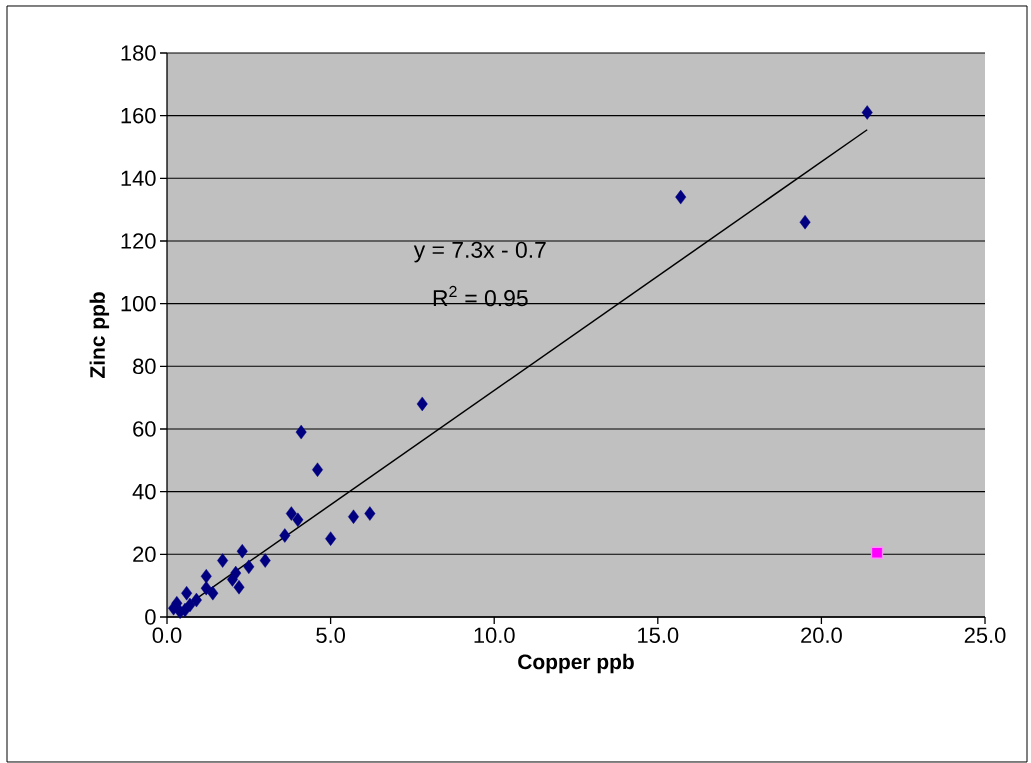 The image size is (1031, 763). I want to click on y-tick-label: 0, so click(150, 617).